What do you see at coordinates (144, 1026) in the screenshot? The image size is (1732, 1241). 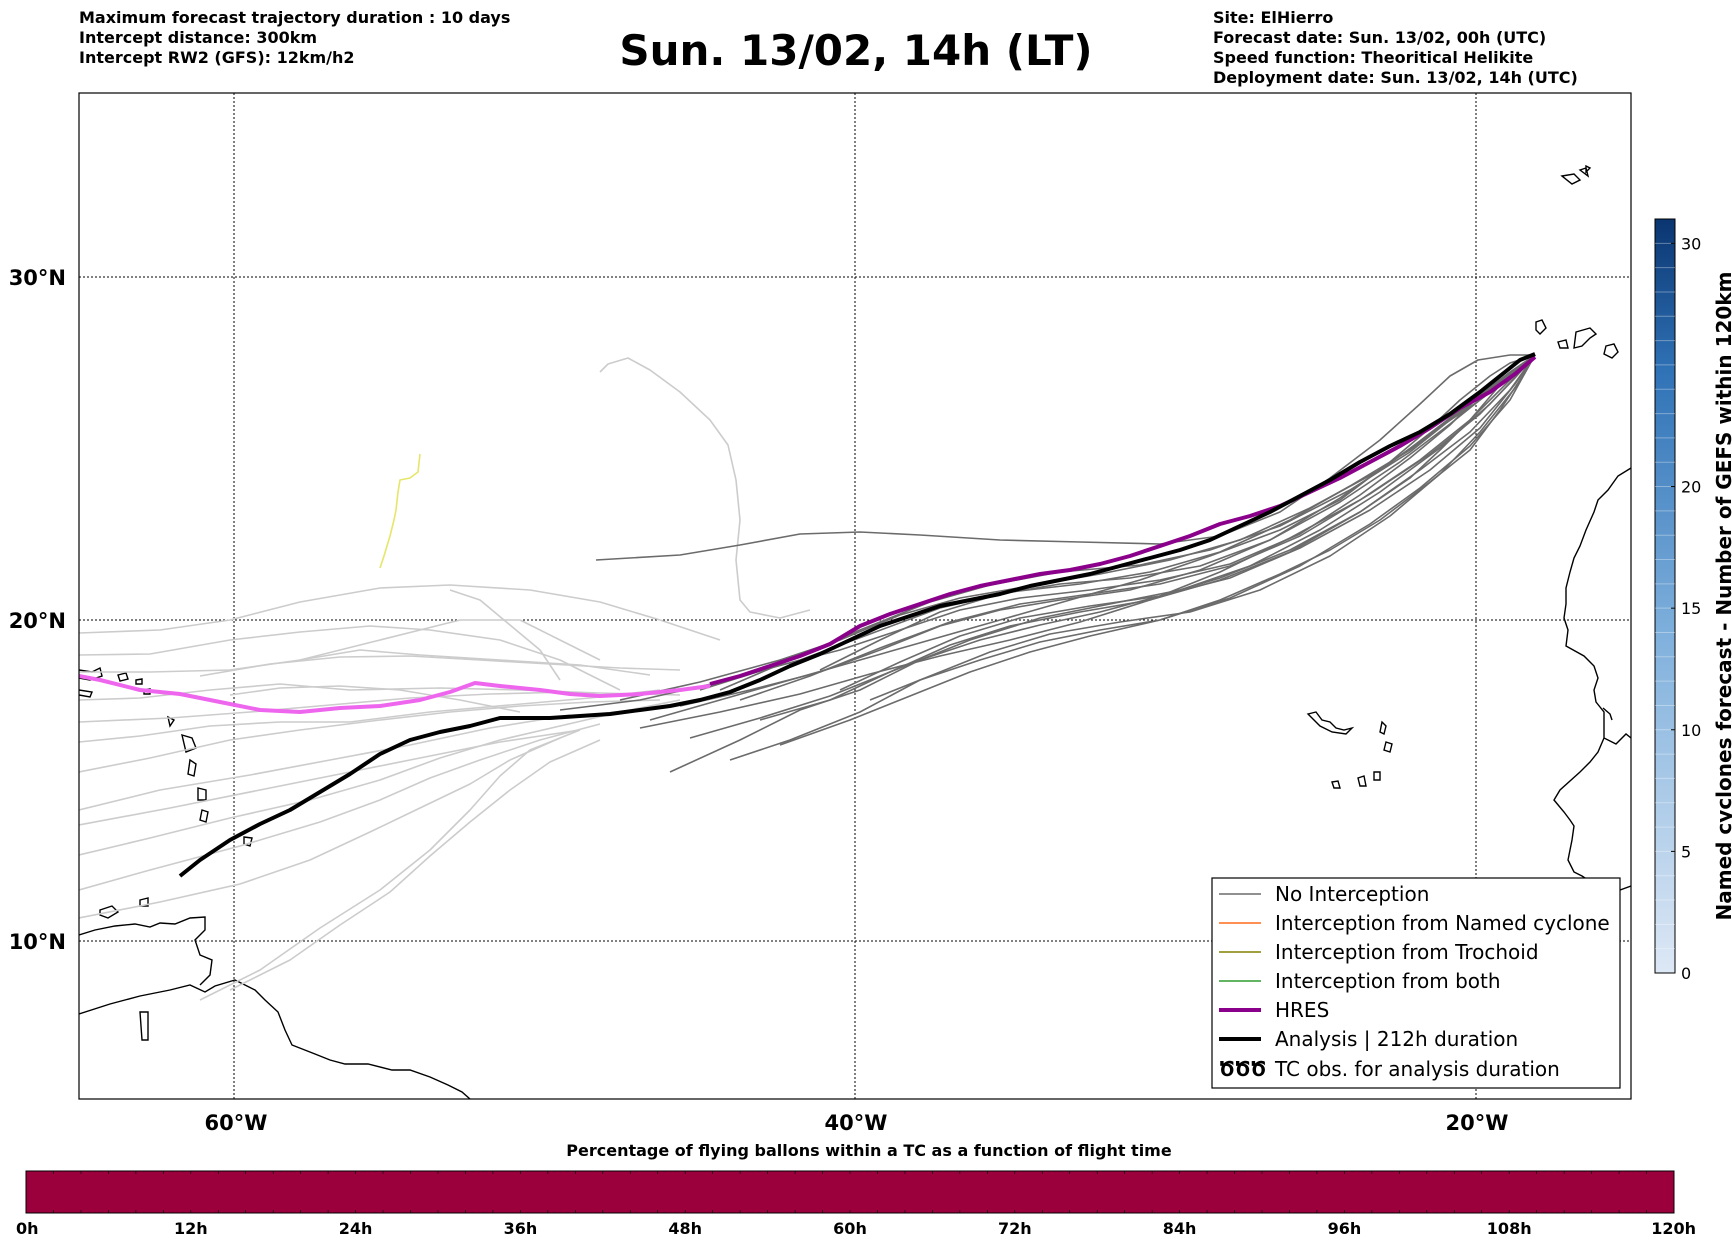 I see `tobago` at bounding box center [144, 1026].